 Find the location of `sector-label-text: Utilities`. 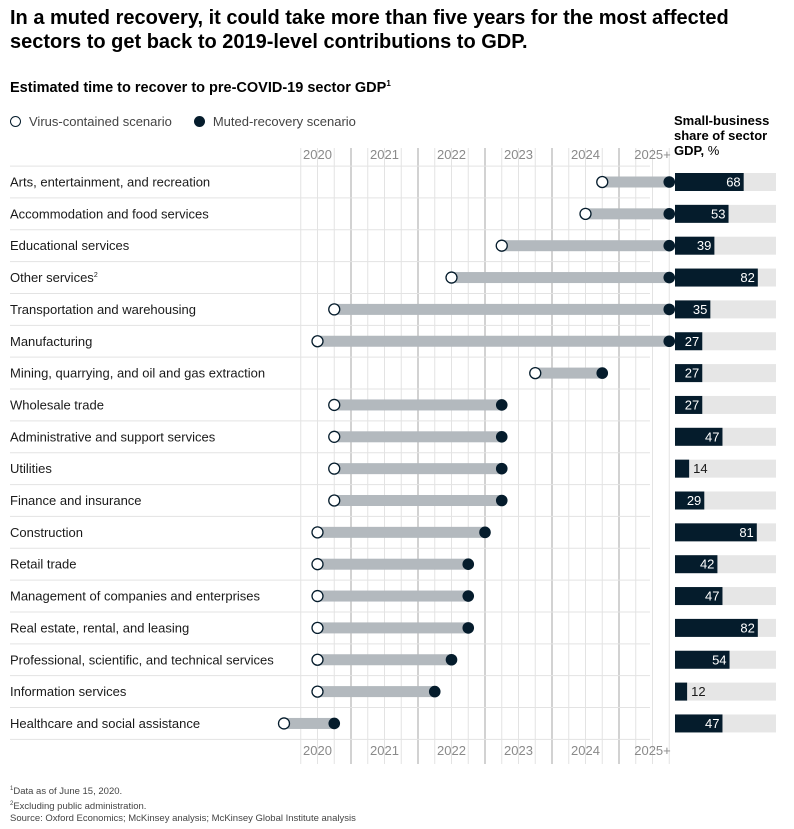

sector-label-text: Utilities is located at coordinates (31, 468).